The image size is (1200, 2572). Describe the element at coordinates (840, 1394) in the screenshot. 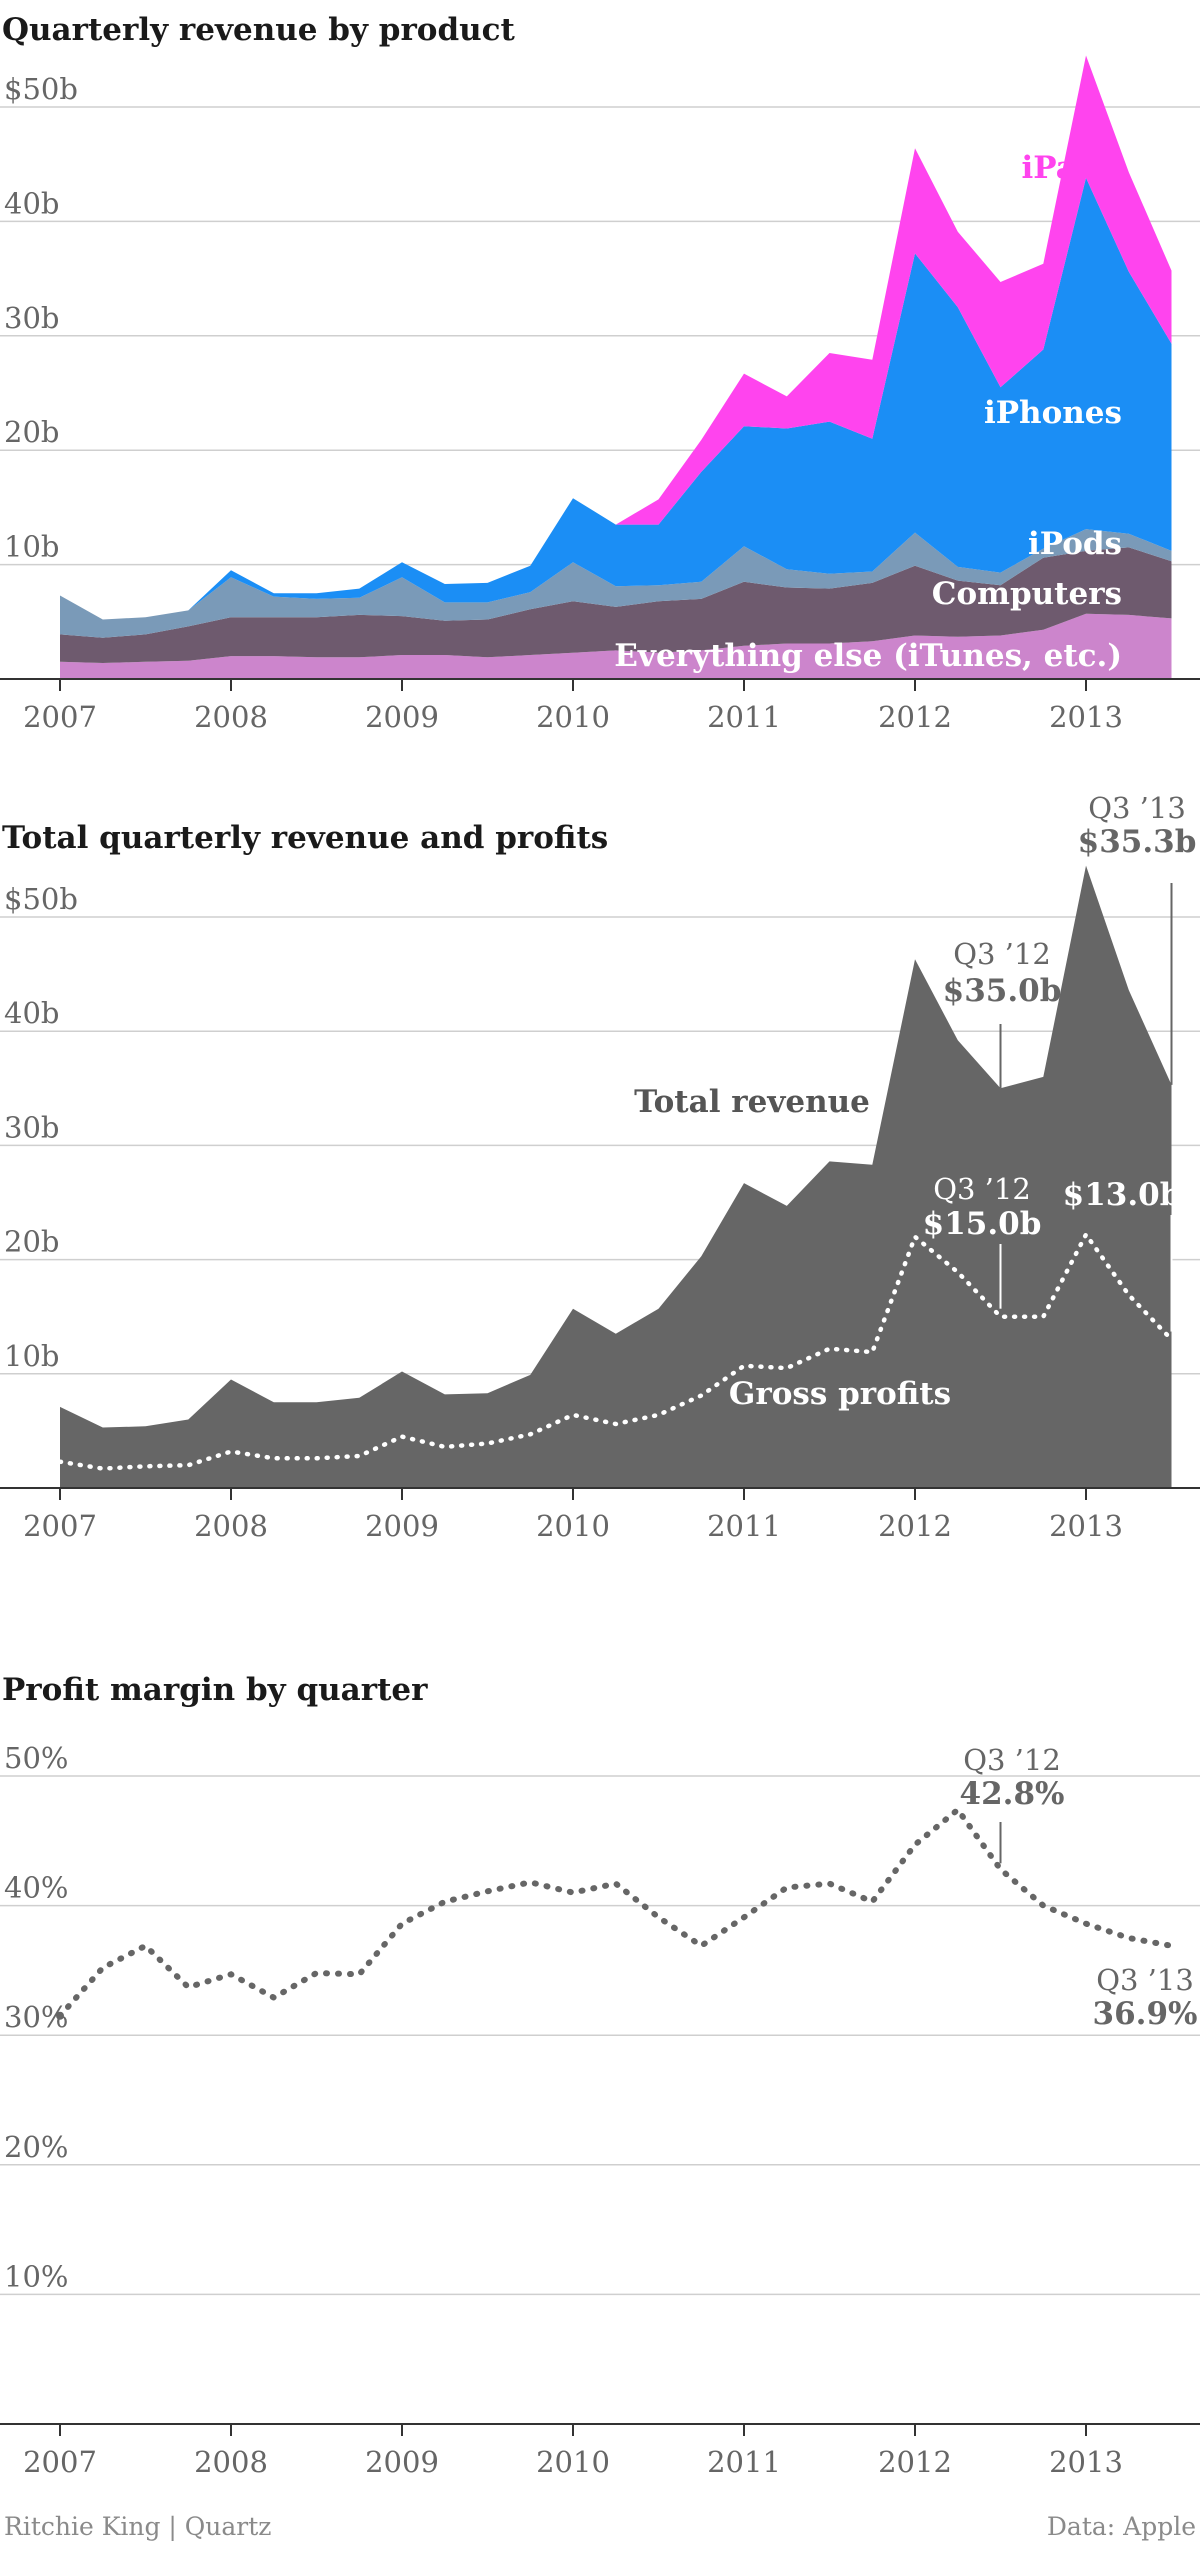

I see `series-label-gross-profits: Gross profits` at that location.